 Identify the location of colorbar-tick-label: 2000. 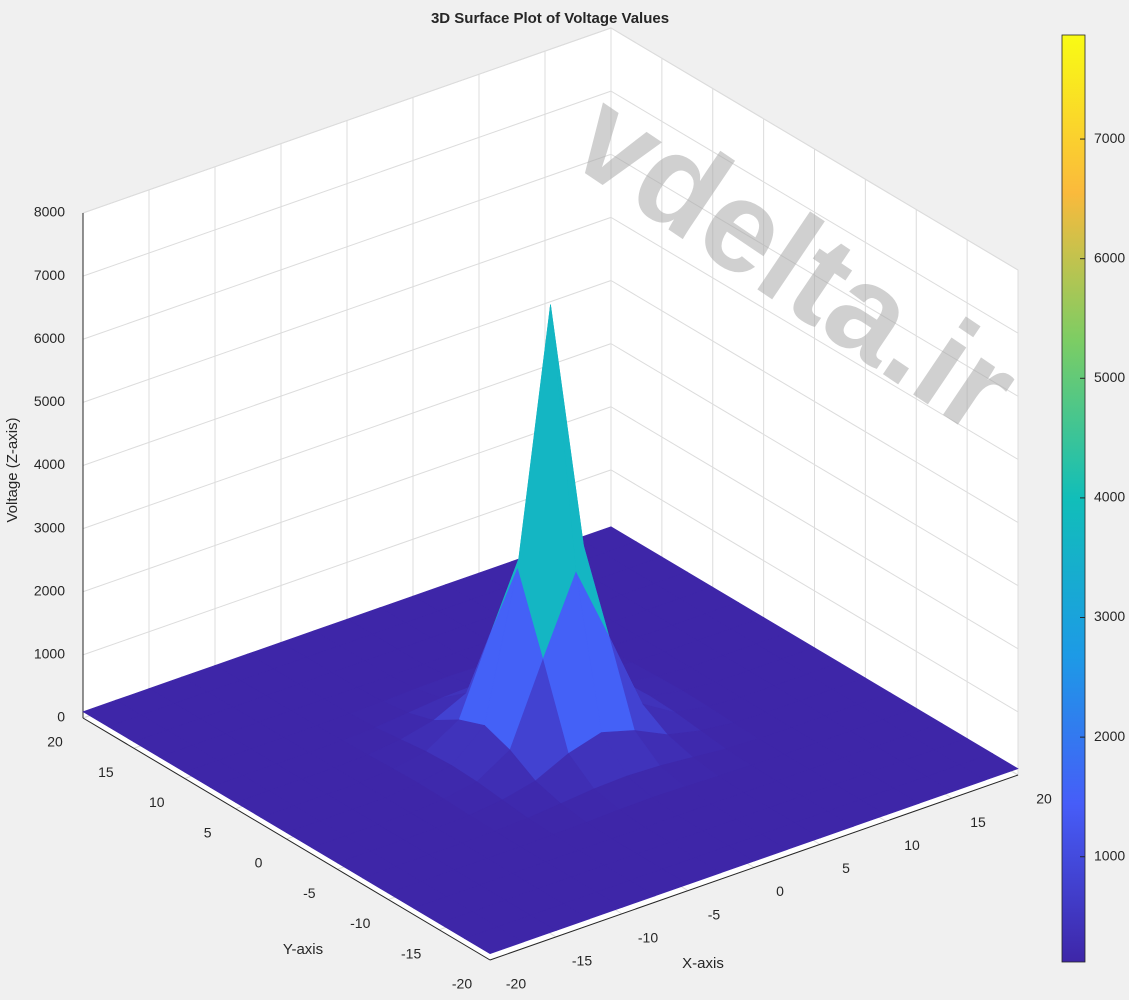
(1109, 736).